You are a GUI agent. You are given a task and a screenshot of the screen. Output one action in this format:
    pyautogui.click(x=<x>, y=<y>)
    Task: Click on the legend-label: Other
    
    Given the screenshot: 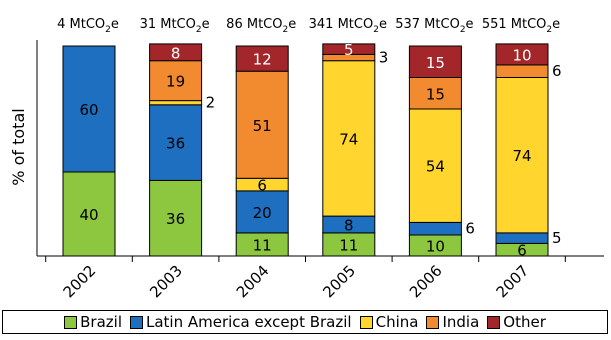 What is the action you would take?
    pyautogui.click(x=524, y=322)
    